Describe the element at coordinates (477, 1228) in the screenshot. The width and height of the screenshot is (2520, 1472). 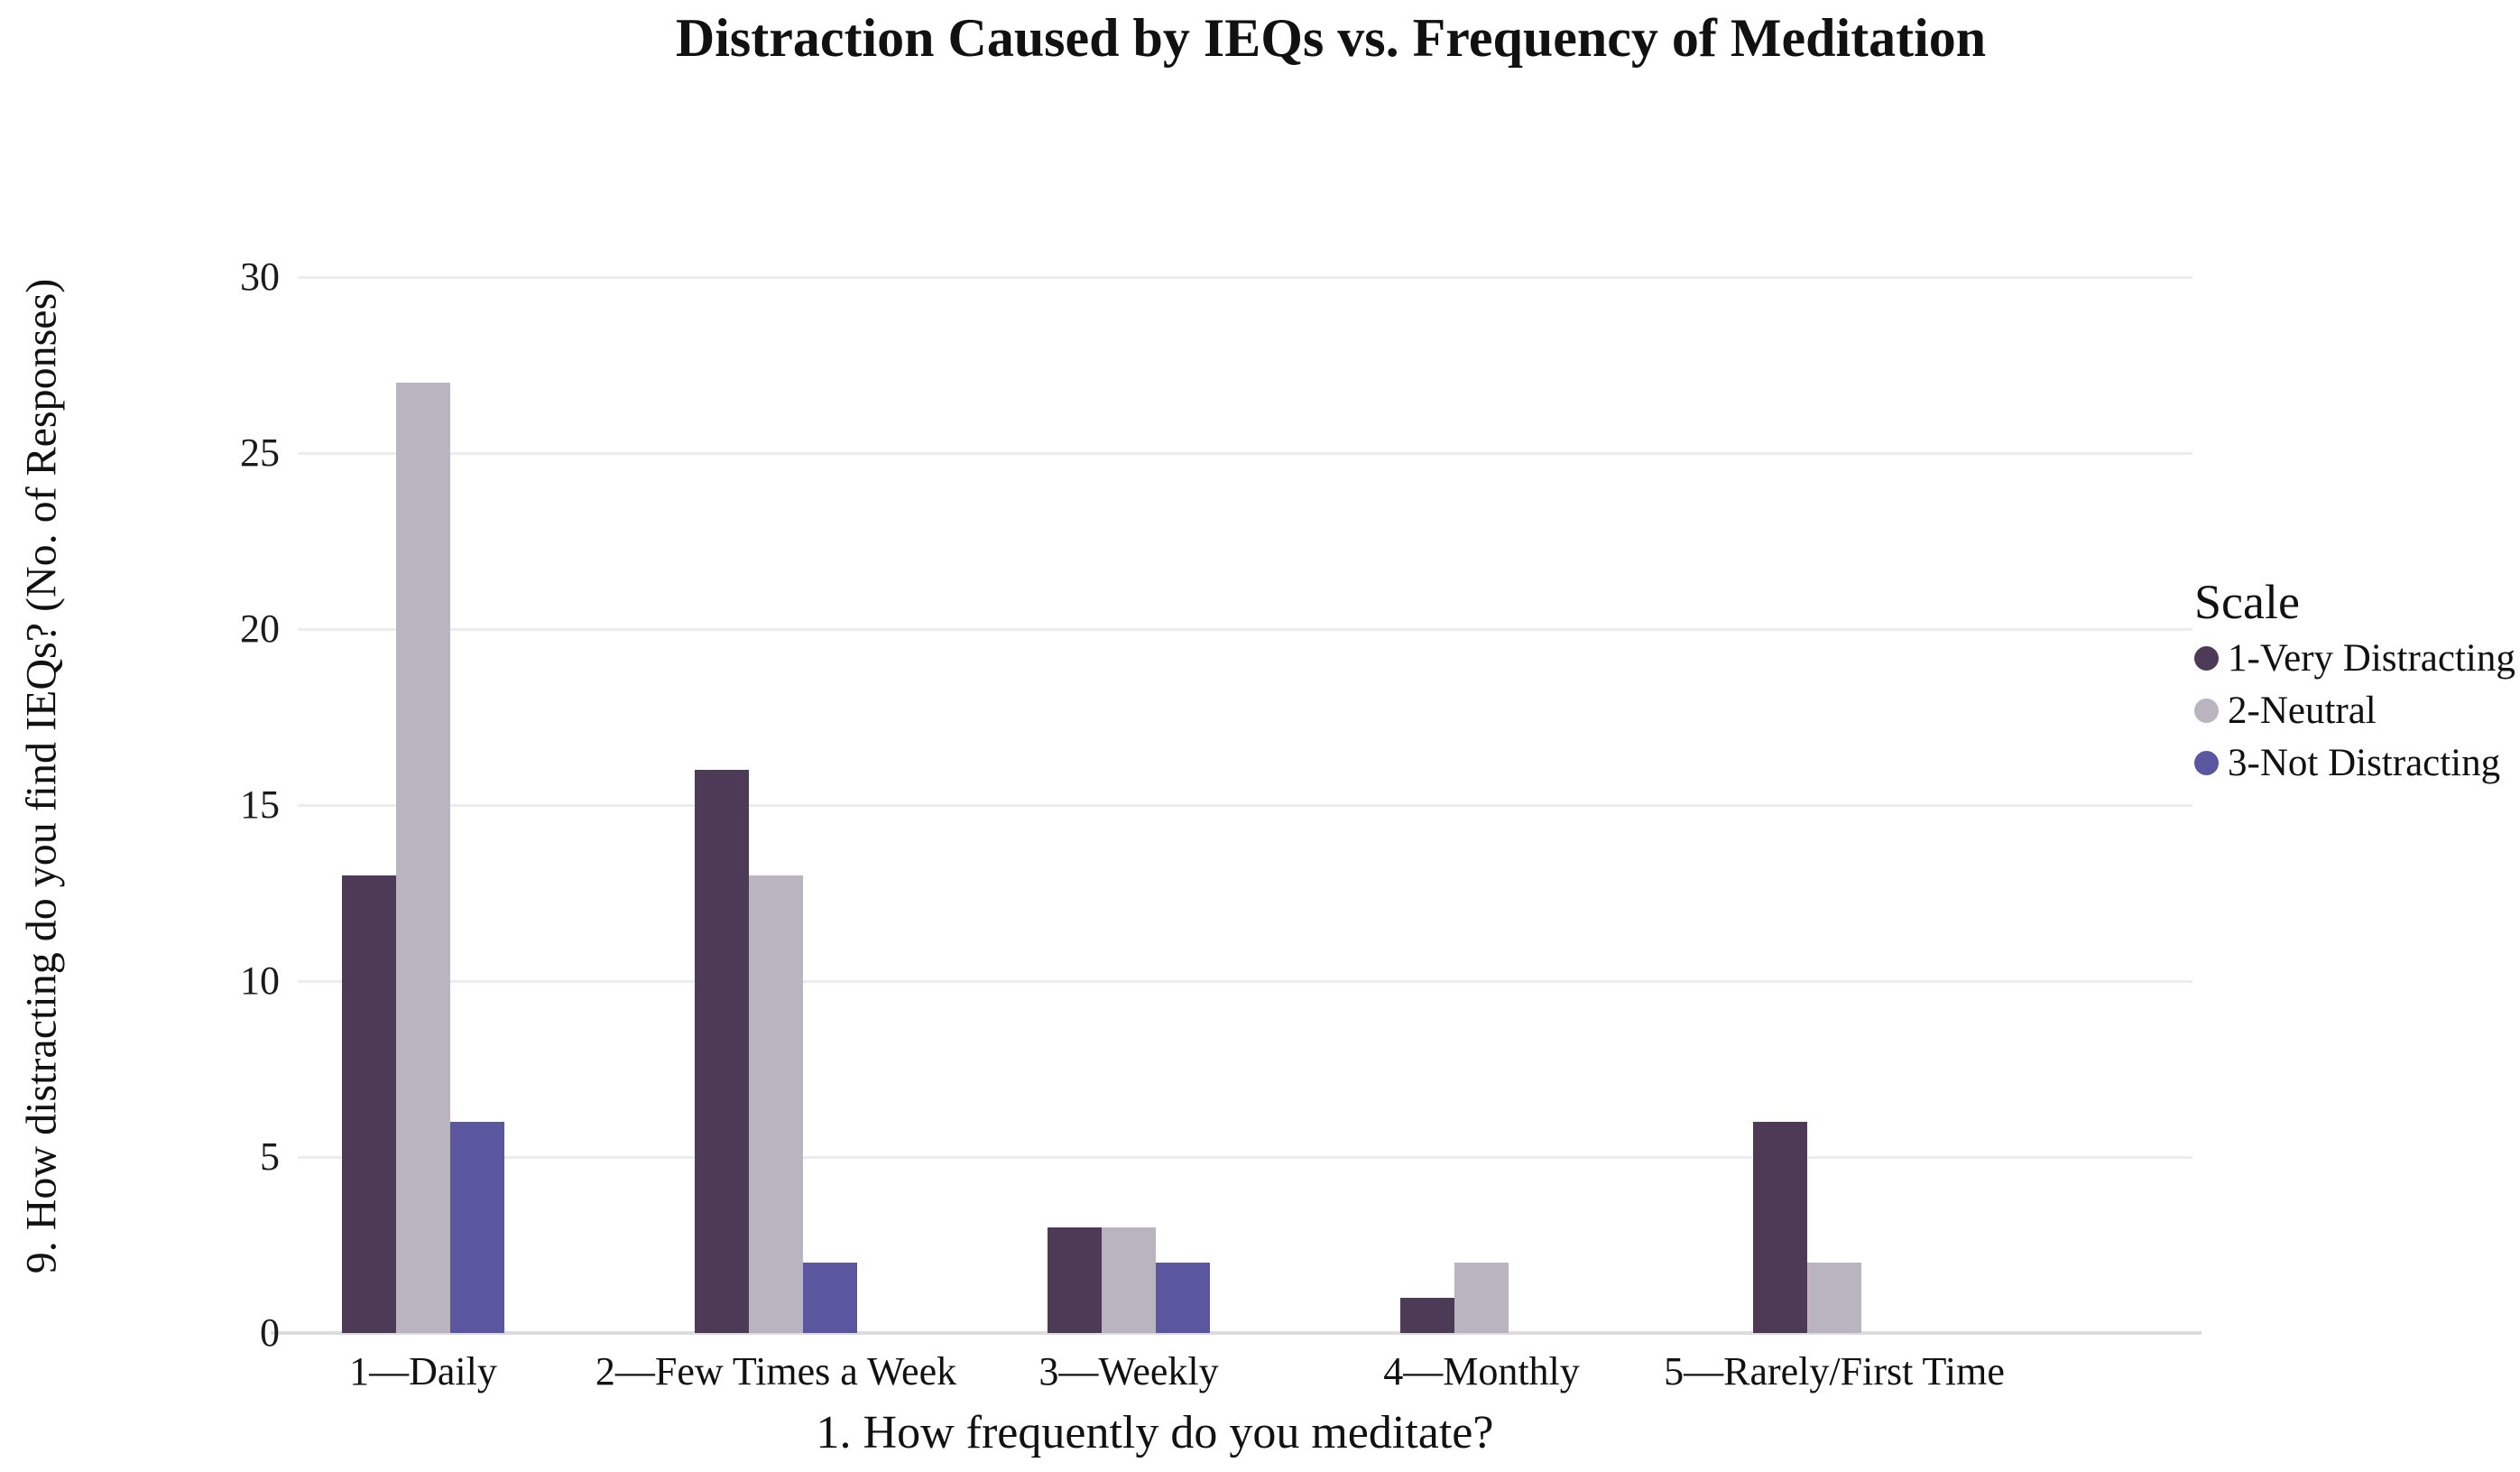
I see `bar-3-Not Distracting-1—Daily` at that location.